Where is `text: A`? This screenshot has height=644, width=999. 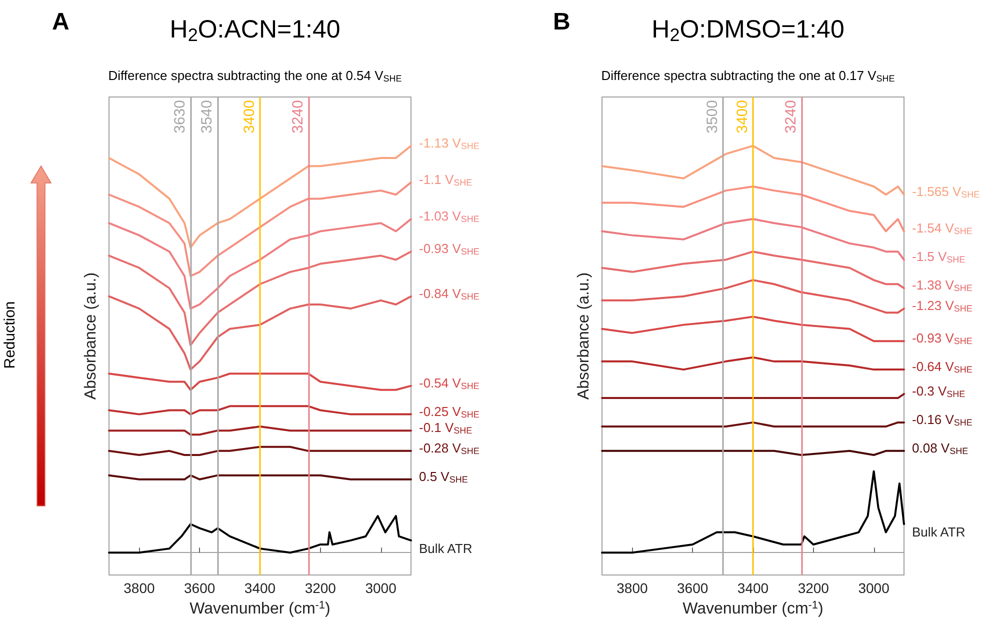 text: A is located at coordinates (61, 22).